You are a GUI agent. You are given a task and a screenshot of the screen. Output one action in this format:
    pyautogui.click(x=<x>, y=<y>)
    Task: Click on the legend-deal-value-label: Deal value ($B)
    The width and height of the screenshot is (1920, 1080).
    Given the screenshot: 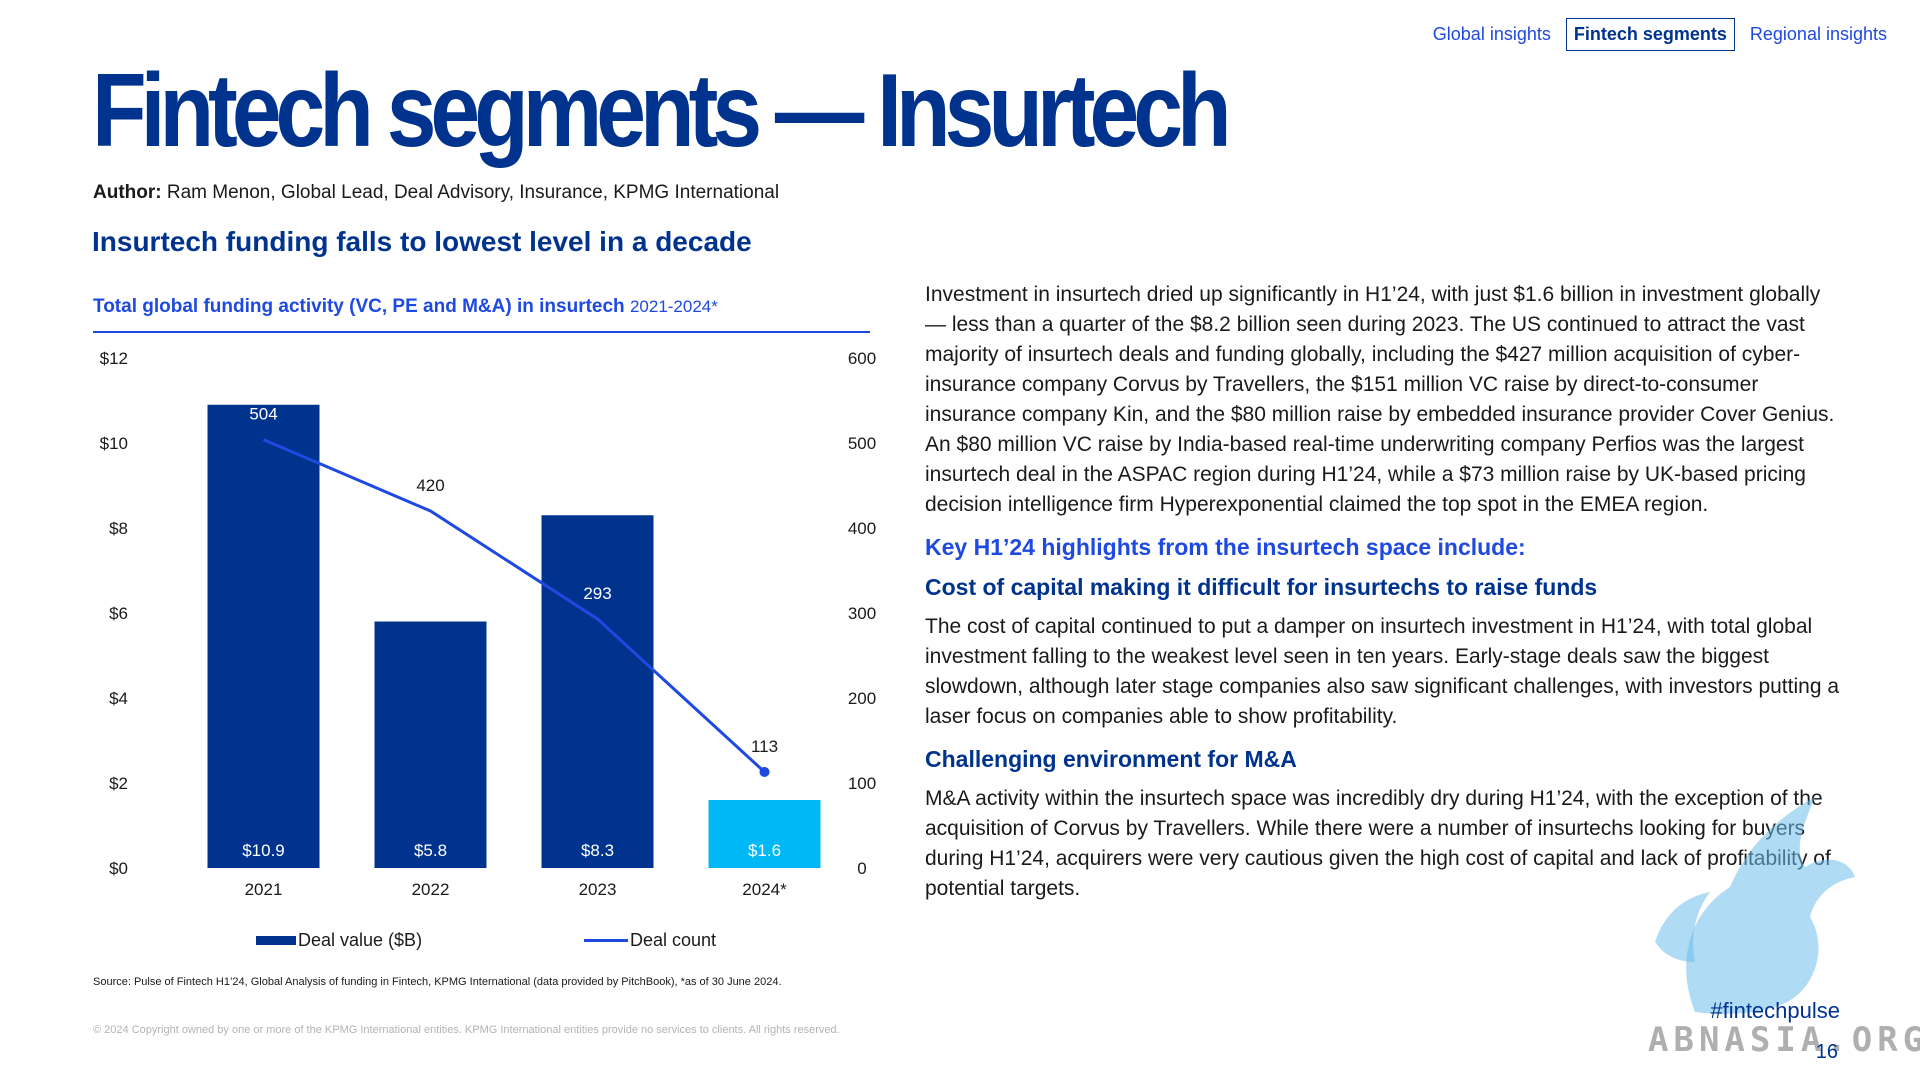 What is the action you would take?
    pyautogui.click(x=360, y=940)
    